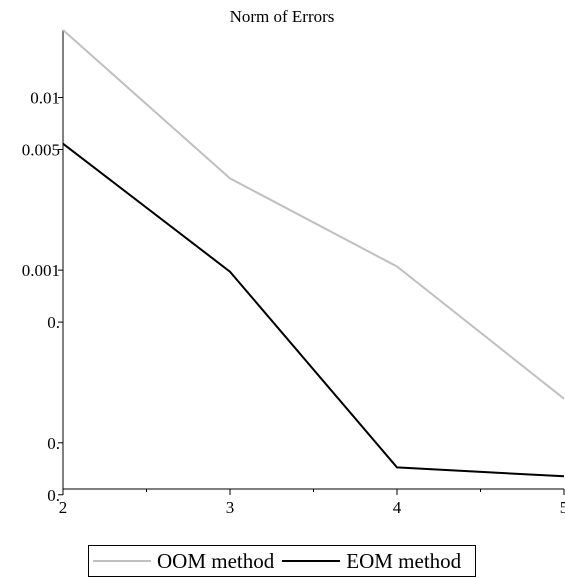  Describe the element at coordinates (311, 561) in the screenshot. I see `legend-swatch-eom` at that location.